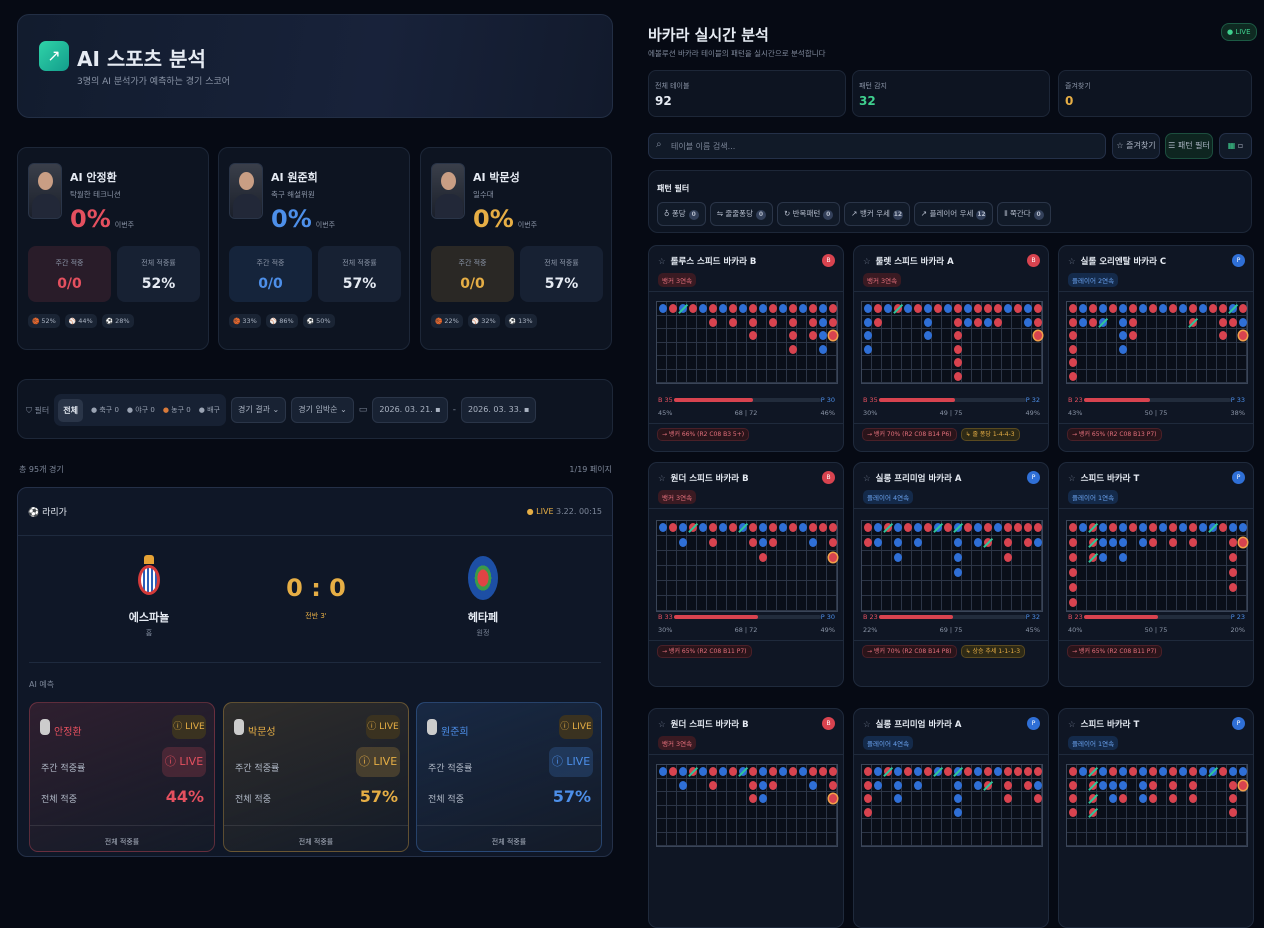 The height and width of the screenshot is (928, 1264). Describe the element at coordinates (741, 214) in the screenshot. I see `pattern-chip: ⇋ 줄줄퐁당 0` at that location.